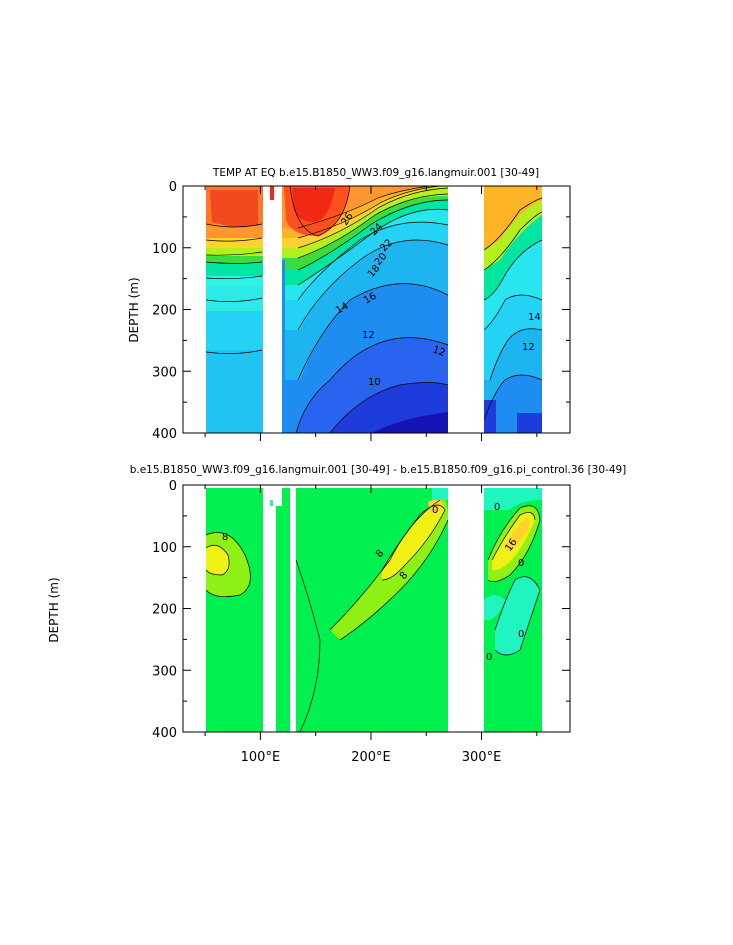 This screenshot has height=945, width=733. Describe the element at coordinates (371, 757) in the screenshot. I see `x-tick-label: 200°E` at that location.